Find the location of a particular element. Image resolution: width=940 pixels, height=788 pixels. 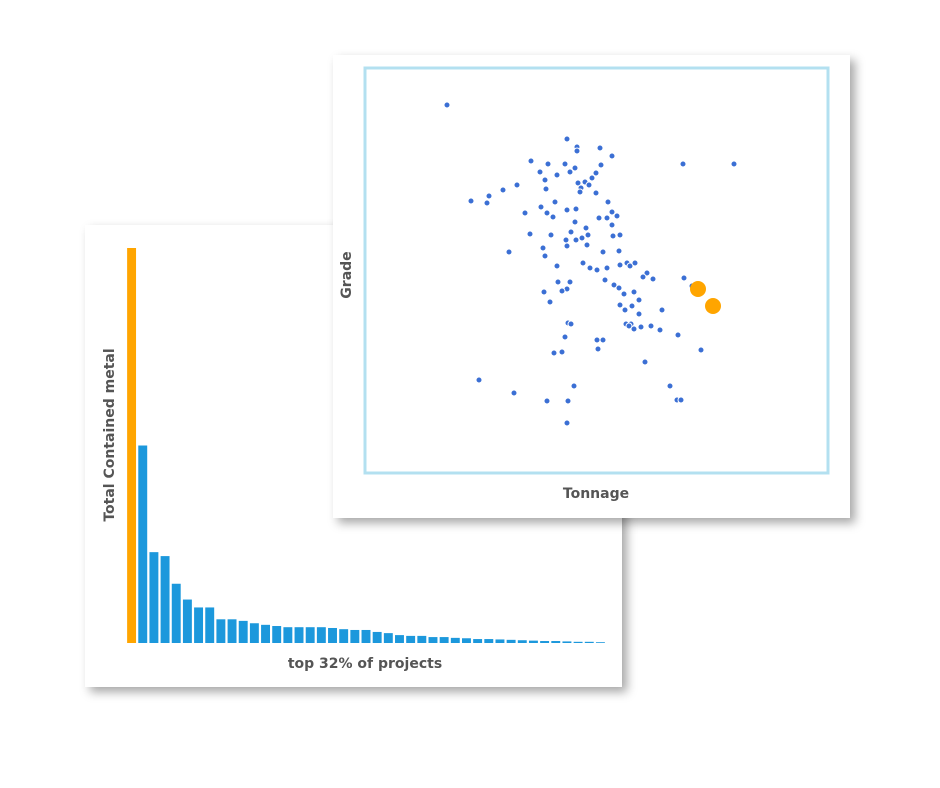

x-axis-label: top 32% of projects is located at coordinates (365, 664).